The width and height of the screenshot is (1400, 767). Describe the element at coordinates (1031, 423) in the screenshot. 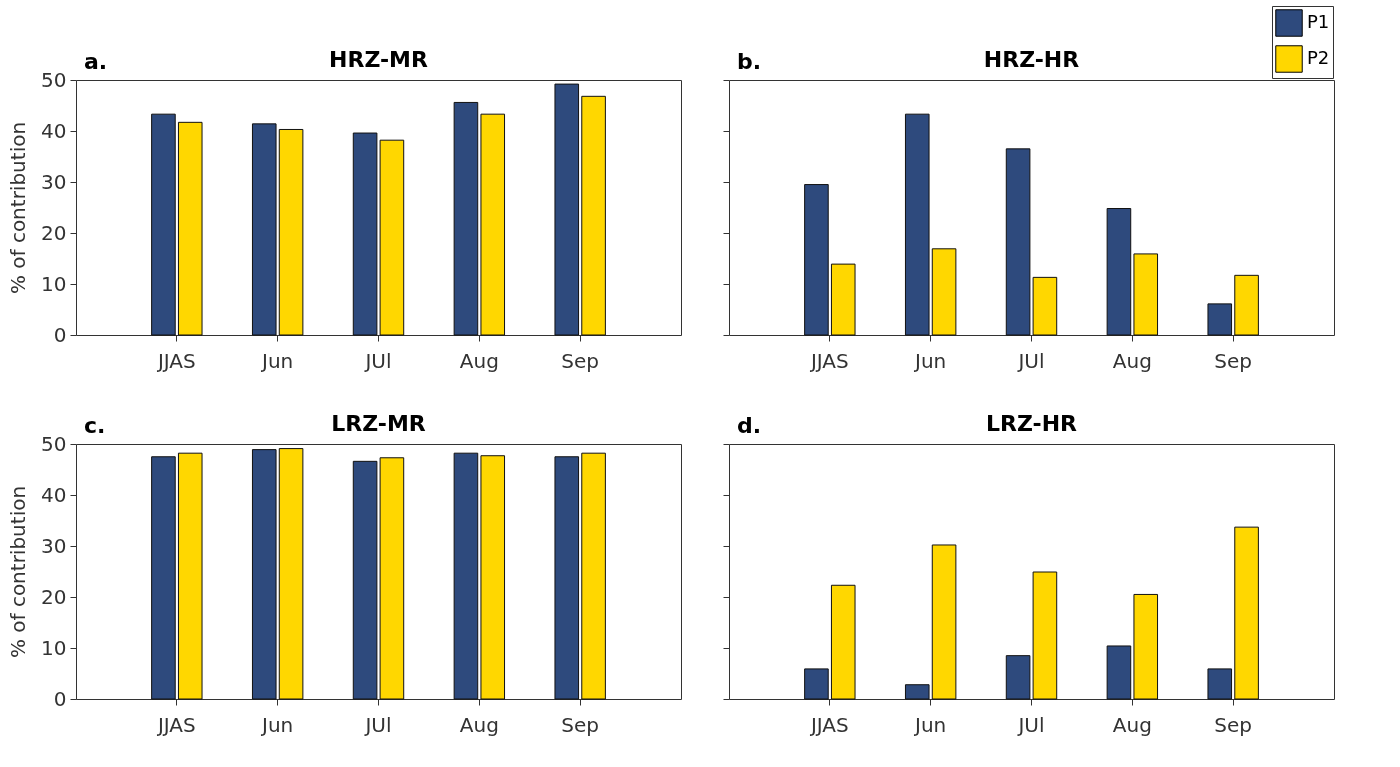

I see `chart-title: LRZ-HR` at that location.